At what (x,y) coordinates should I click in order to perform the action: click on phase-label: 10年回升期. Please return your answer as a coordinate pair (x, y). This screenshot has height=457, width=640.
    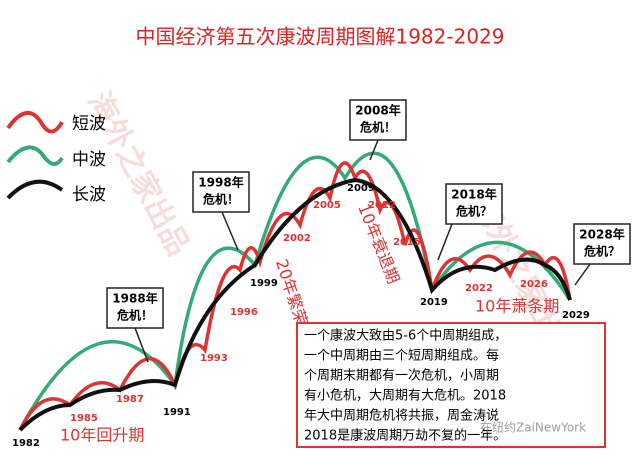
    Looking at the image, I should click on (102, 435).